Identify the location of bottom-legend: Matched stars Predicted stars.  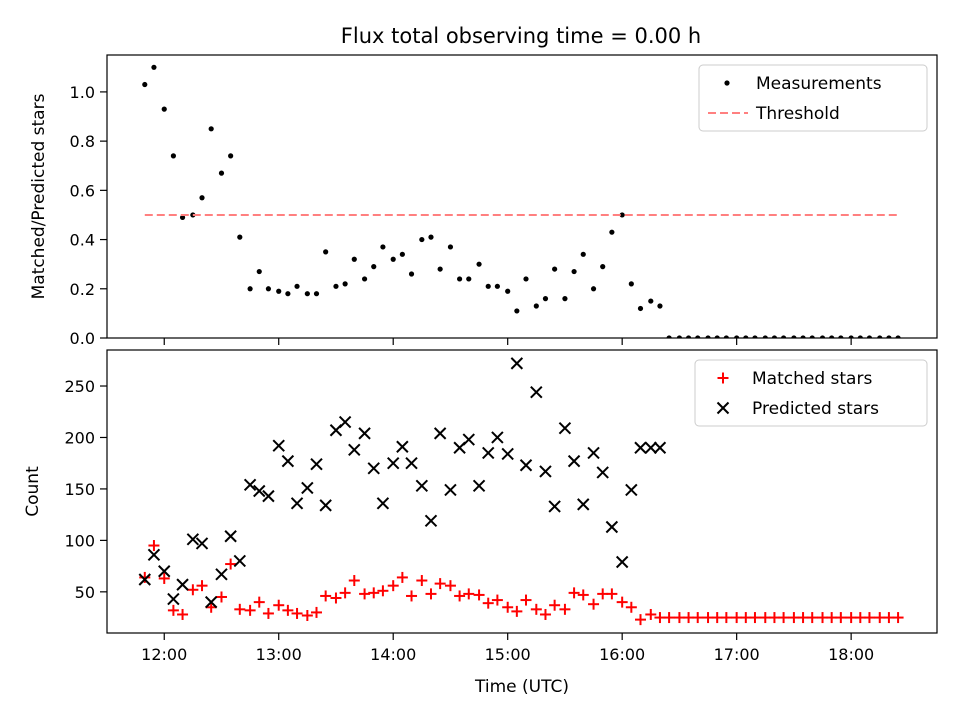
(811, 393).